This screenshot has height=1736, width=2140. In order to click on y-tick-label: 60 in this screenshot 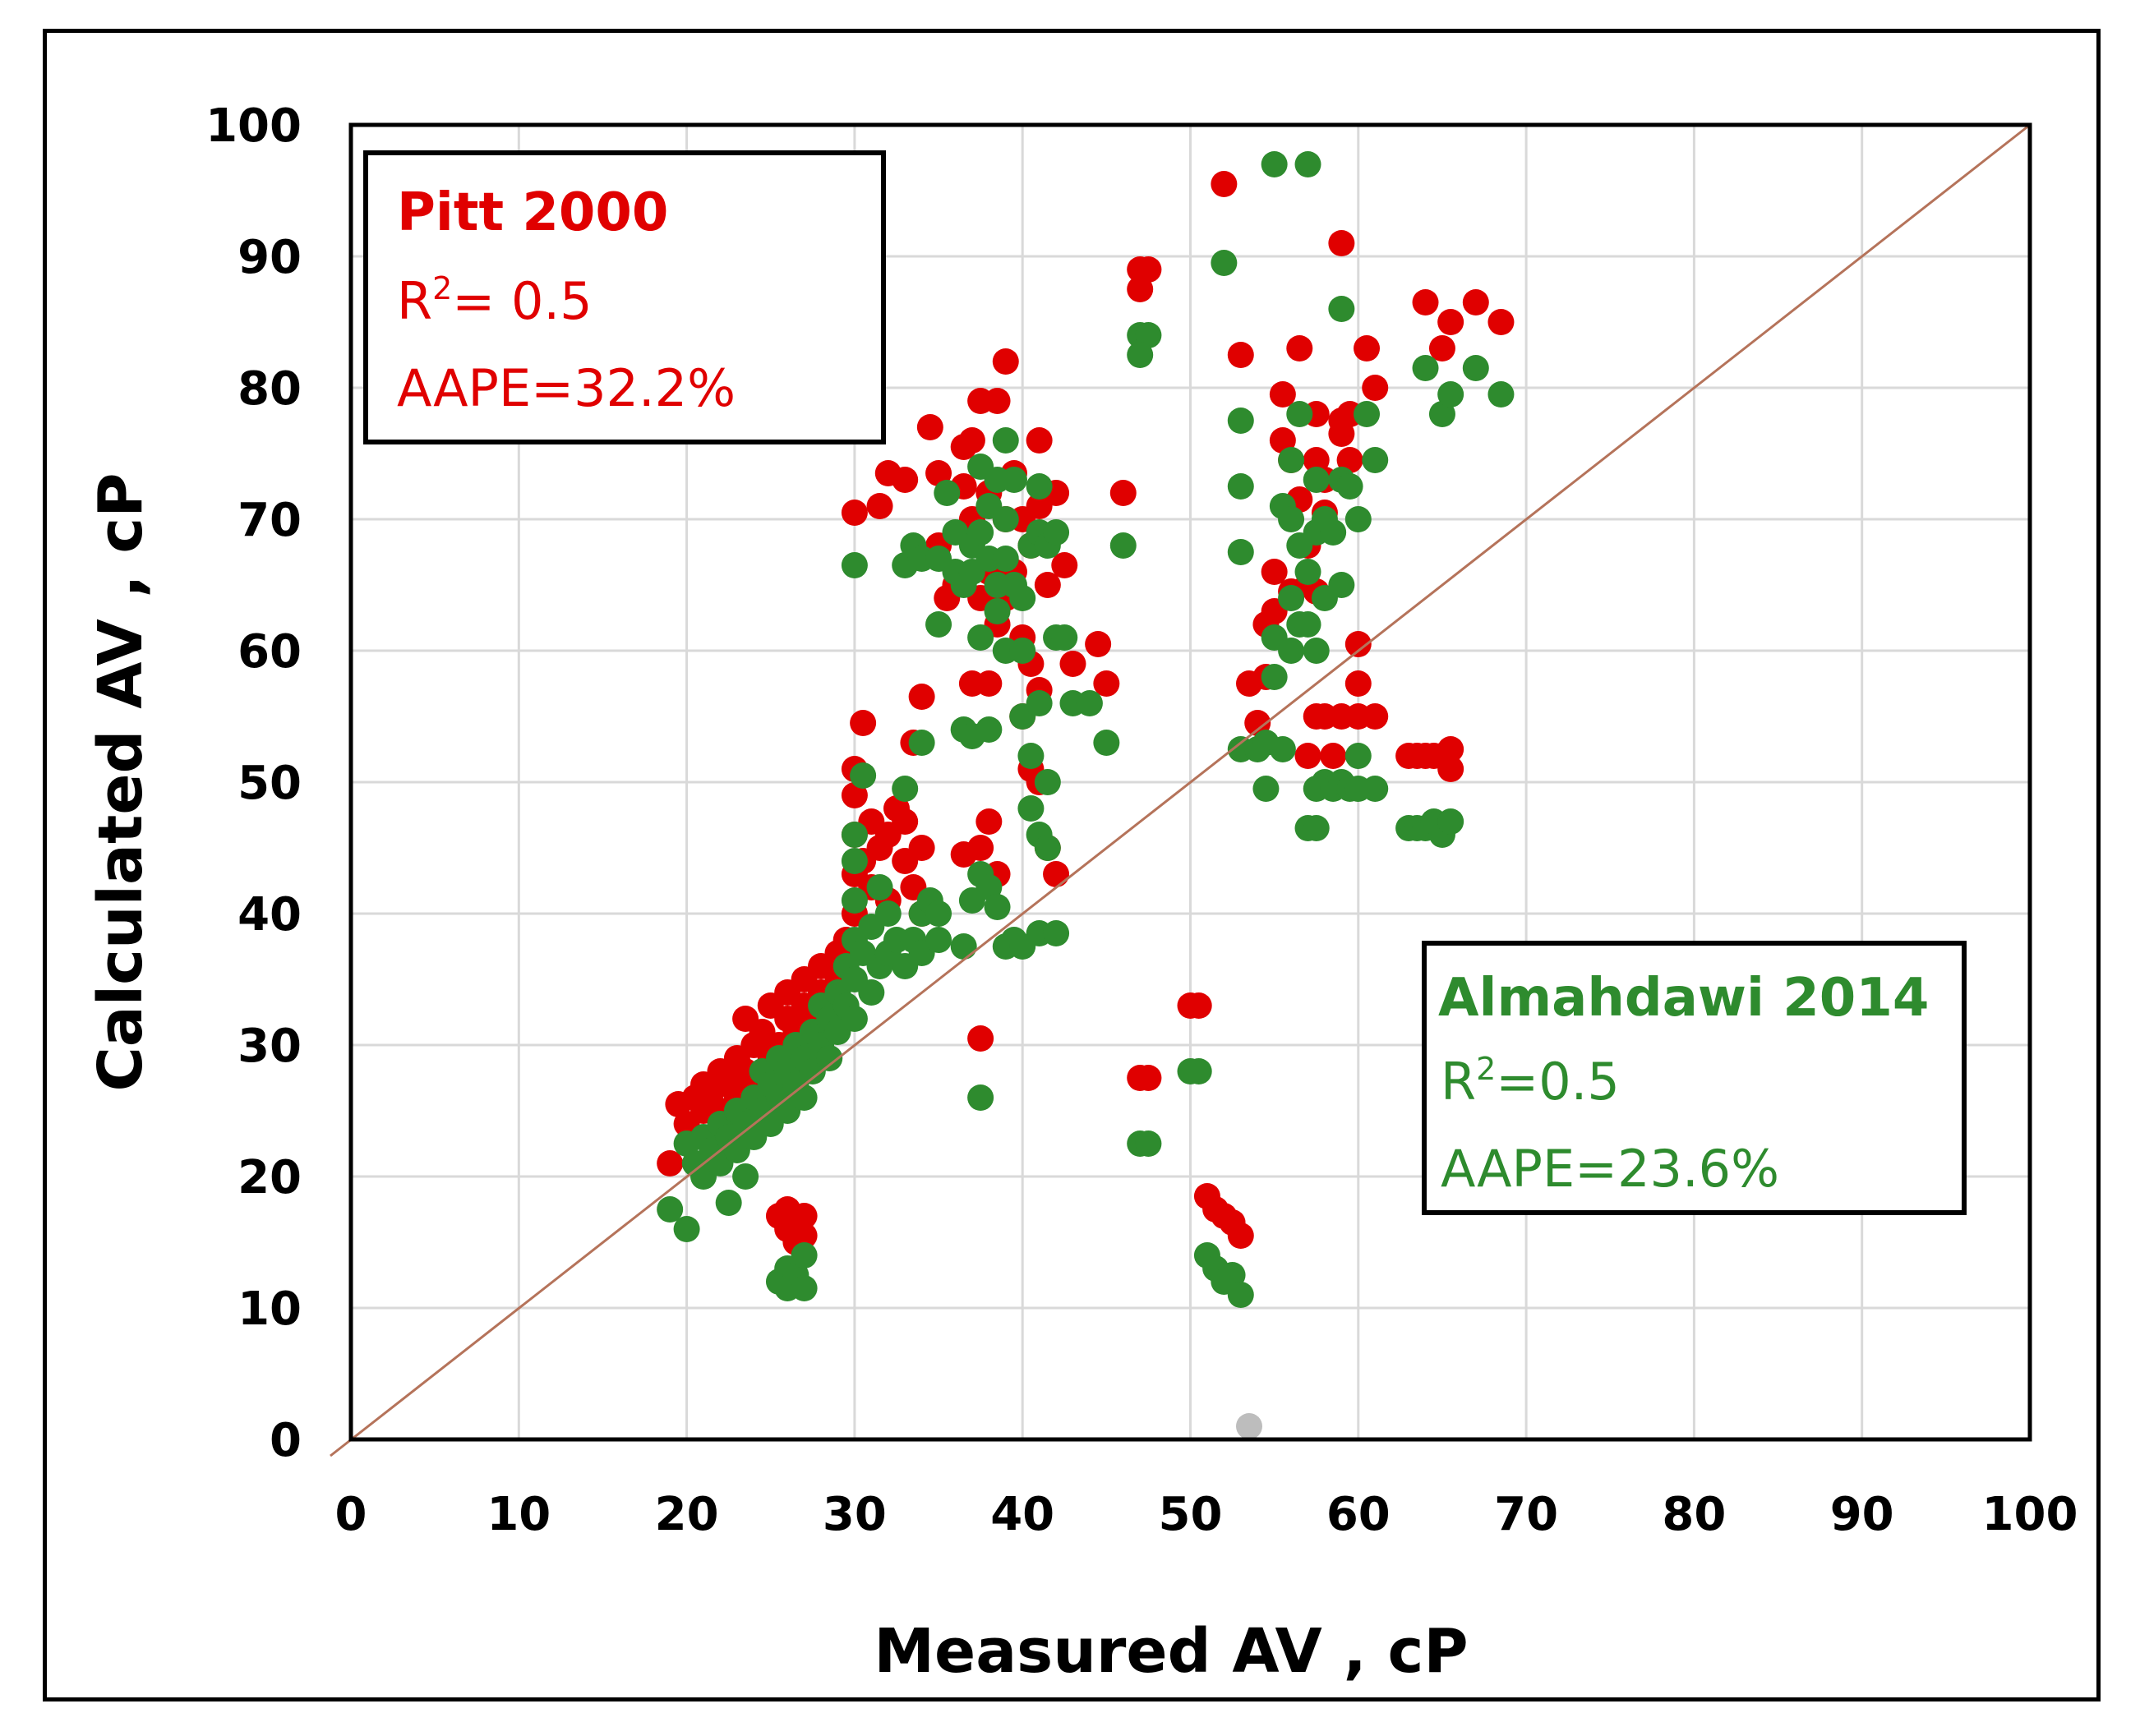, I will do `click(270, 652)`.